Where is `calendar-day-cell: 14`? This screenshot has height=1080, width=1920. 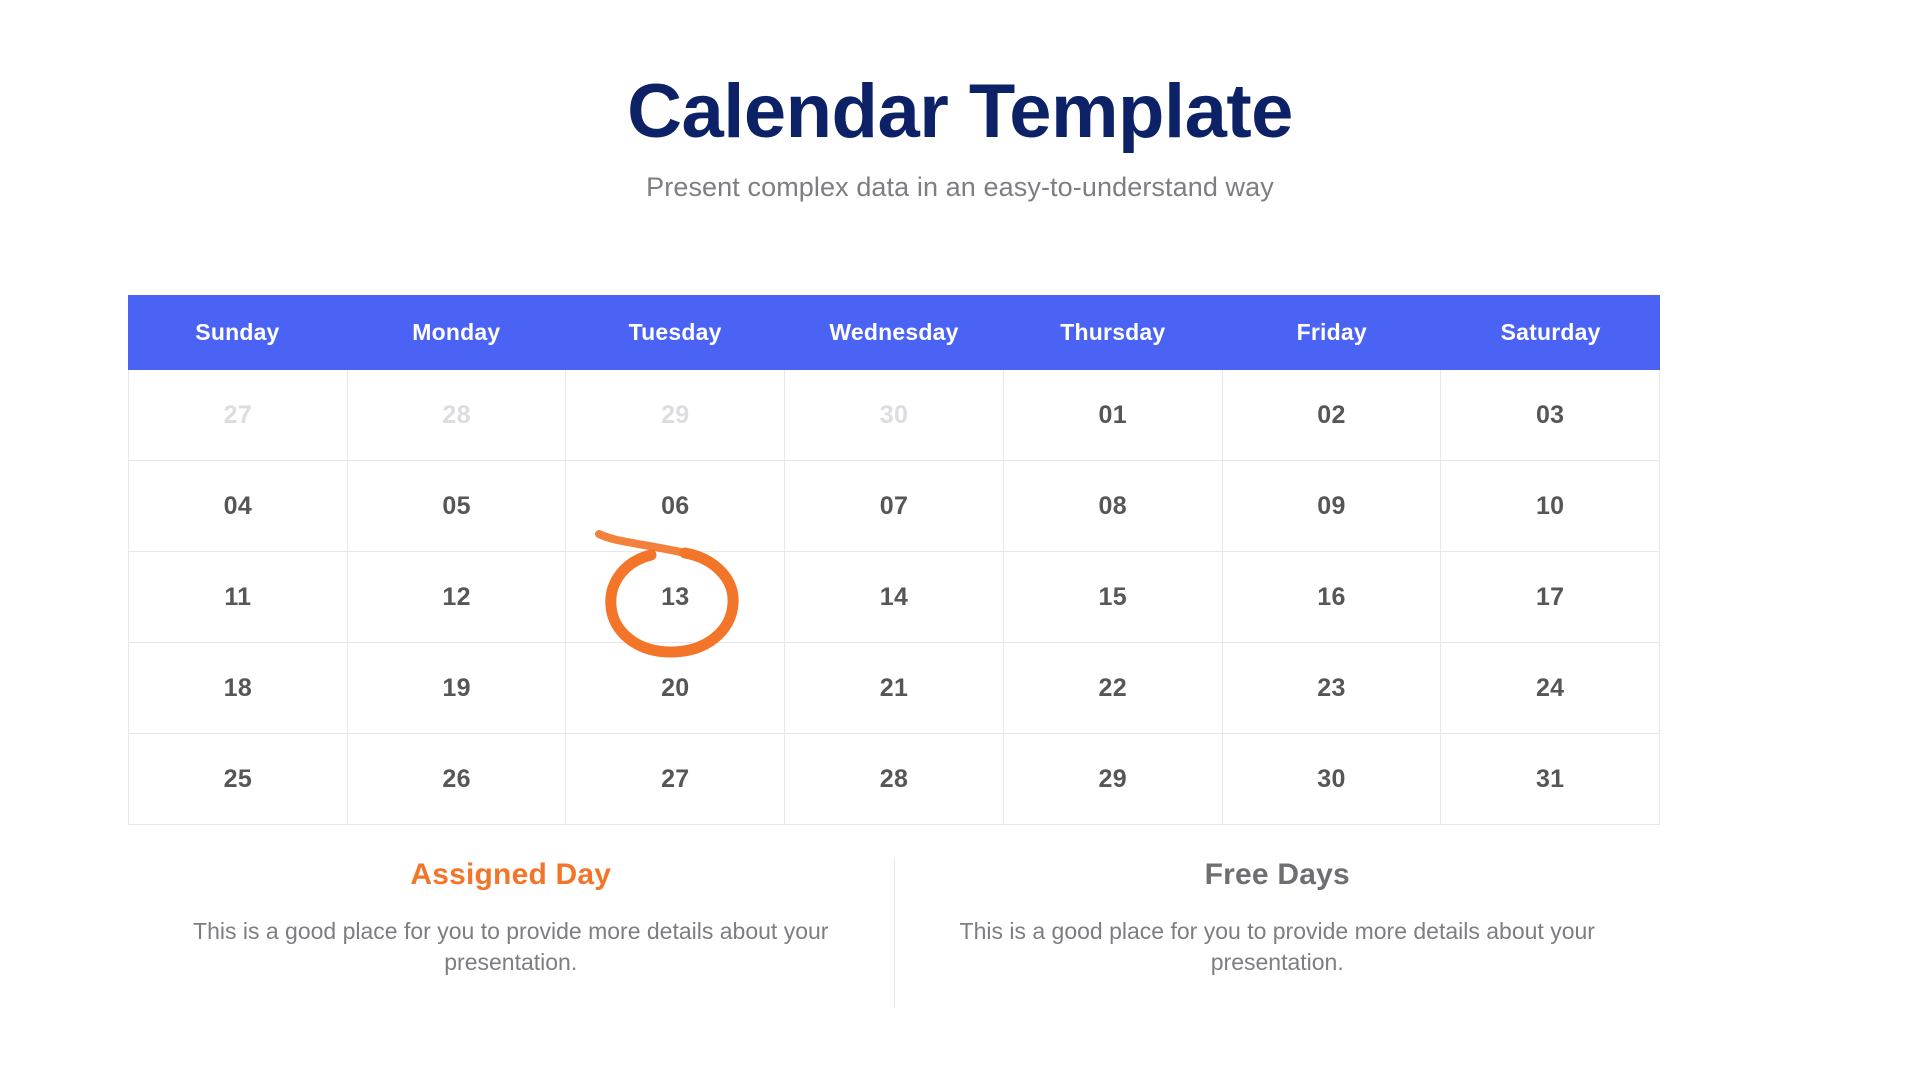
calendar-day-cell: 14 is located at coordinates (894, 597).